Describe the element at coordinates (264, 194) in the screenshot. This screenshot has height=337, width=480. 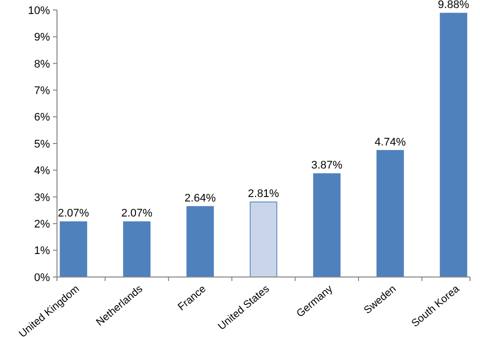
I see `data-label: 2.81%` at that location.